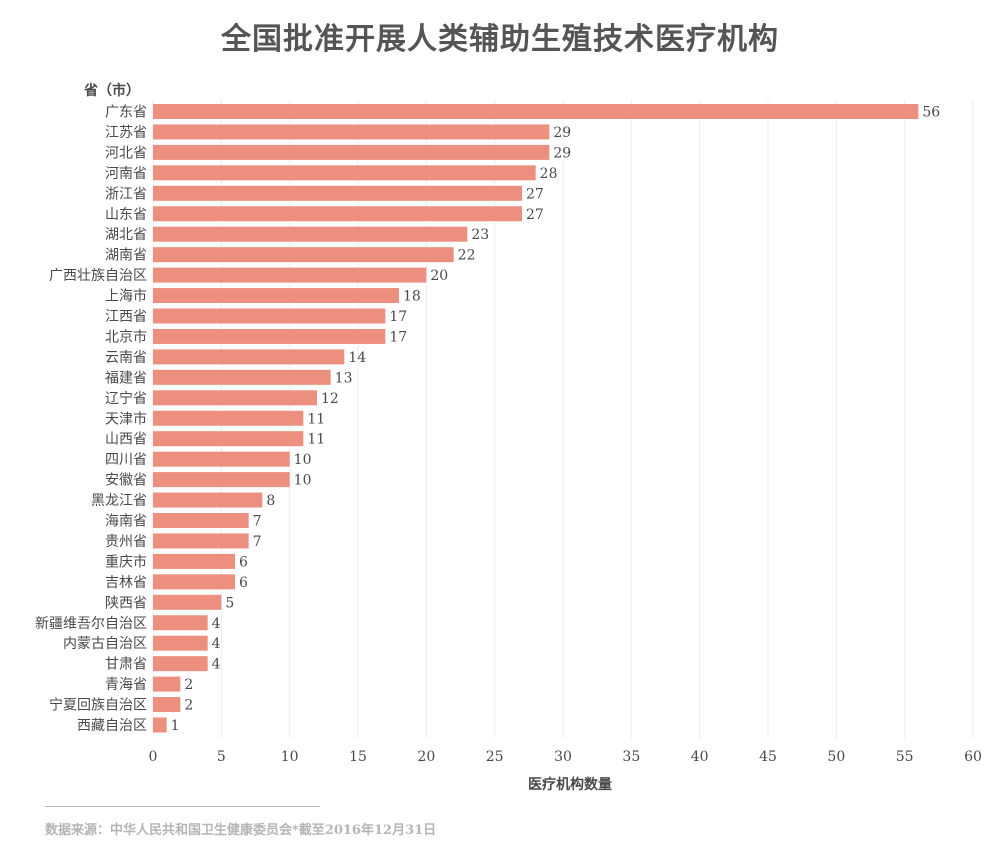 Image resolution: width=1000 pixels, height=853 pixels. I want to click on x-tick-label: 50, so click(836, 757).